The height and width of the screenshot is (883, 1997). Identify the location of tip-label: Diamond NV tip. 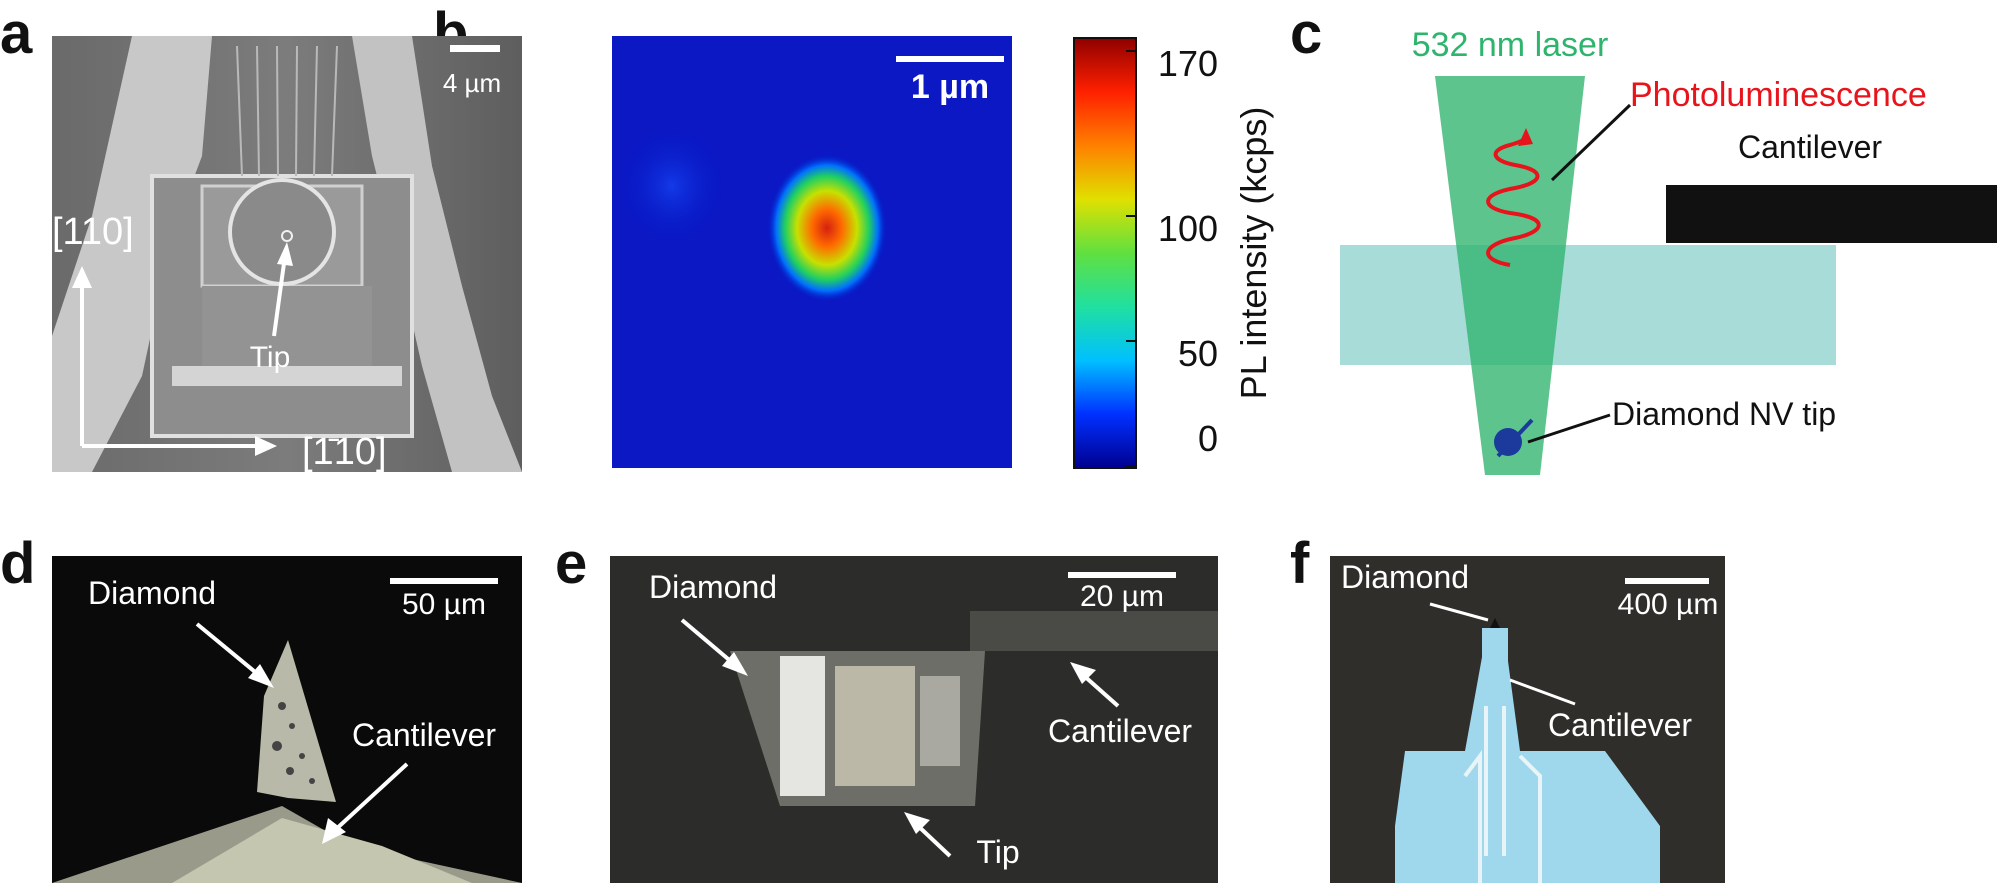
(1724, 414).